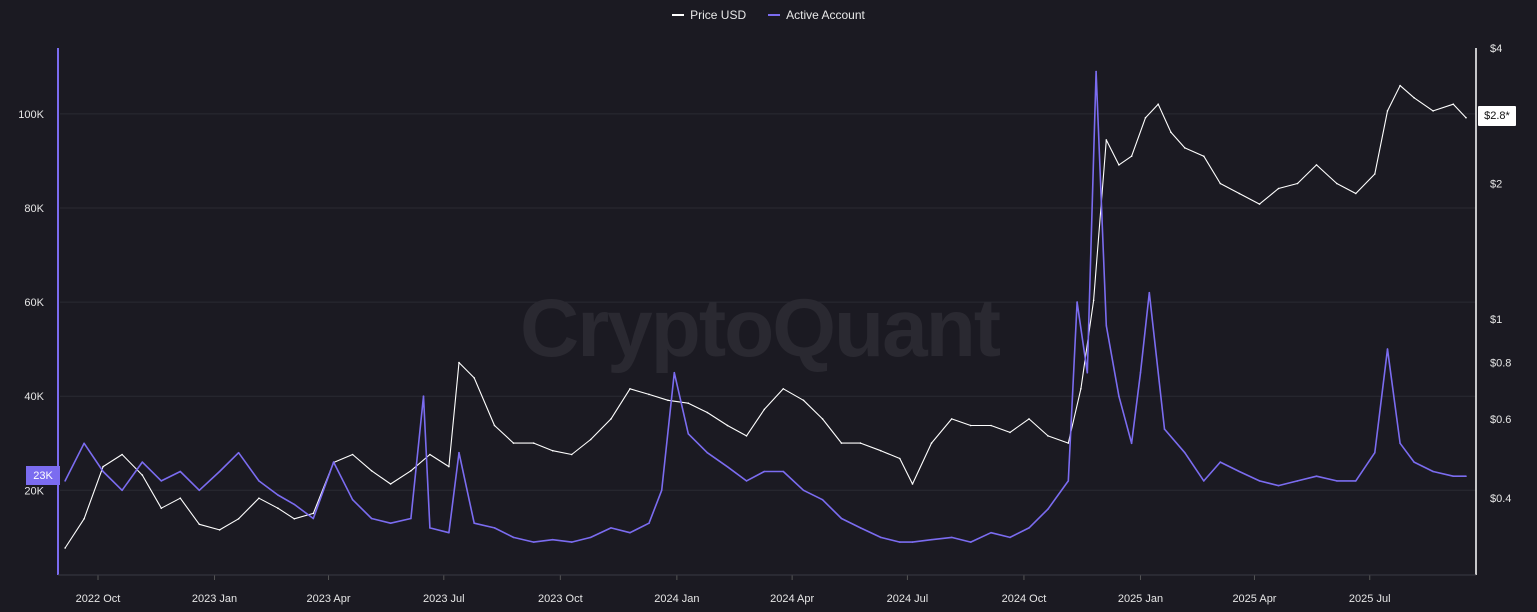  What do you see at coordinates (709, 15) in the screenshot?
I see `legend-item-price: Price USD` at bounding box center [709, 15].